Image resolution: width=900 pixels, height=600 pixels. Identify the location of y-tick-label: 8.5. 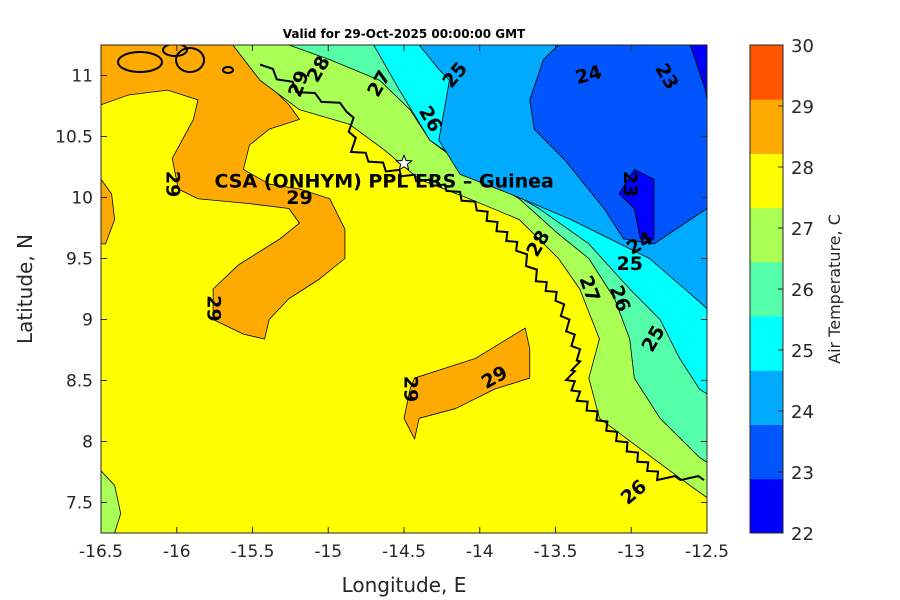
(79, 382).